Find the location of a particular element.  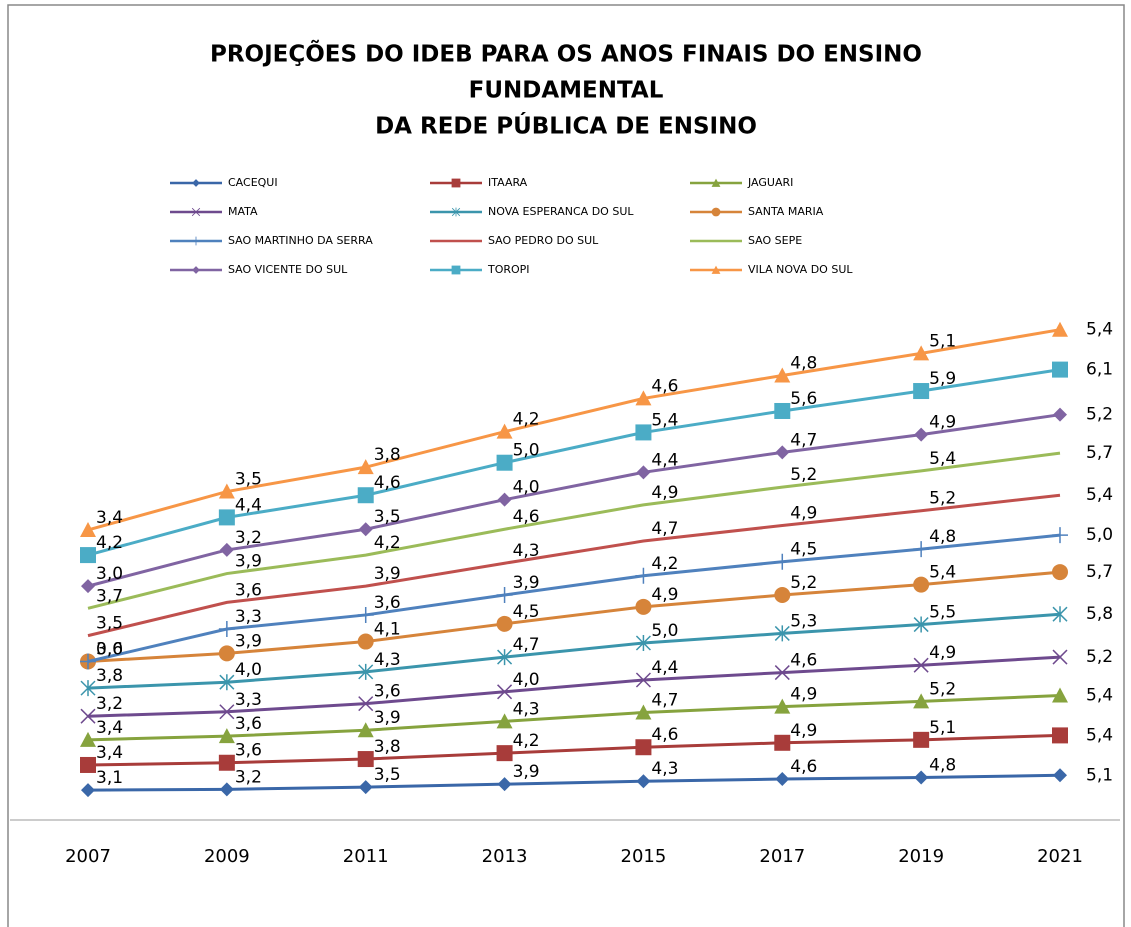

legend-label: CACEQUI is located at coordinates (253, 182).